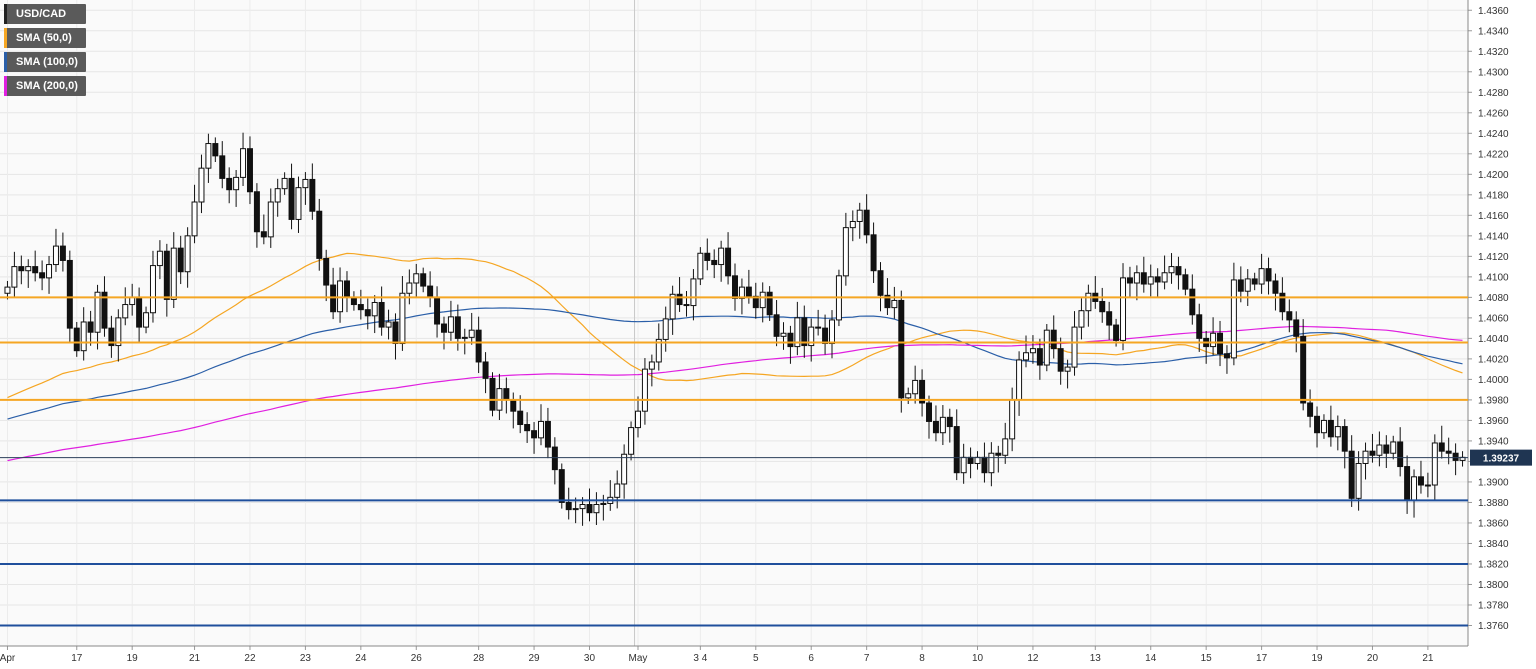  Describe the element at coordinates (45, 62) in the screenshot. I see `legend-item-sma-100: SMA (100,0)` at that location.